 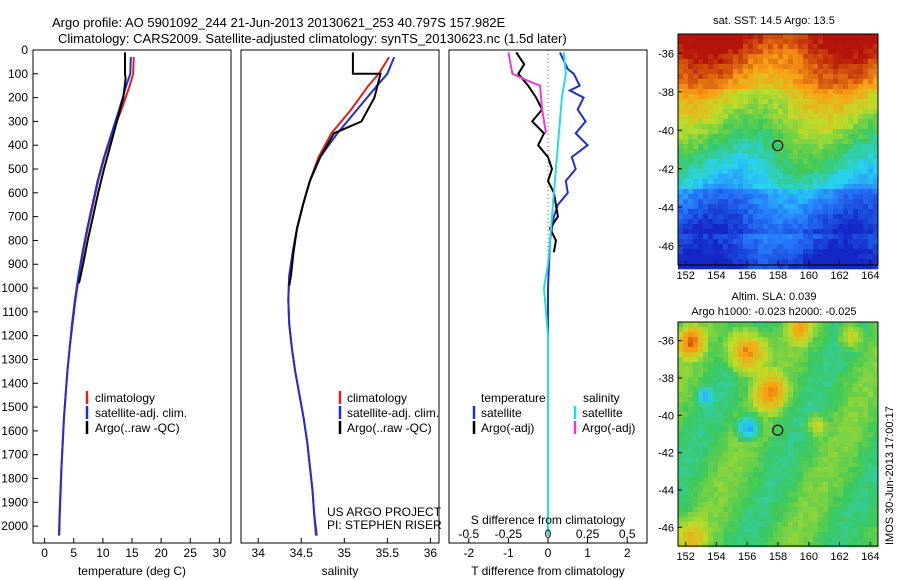 What do you see at coordinates (341, 296) in the screenshot?
I see `series-line-satellite-adj-clim-` at bounding box center [341, 296].